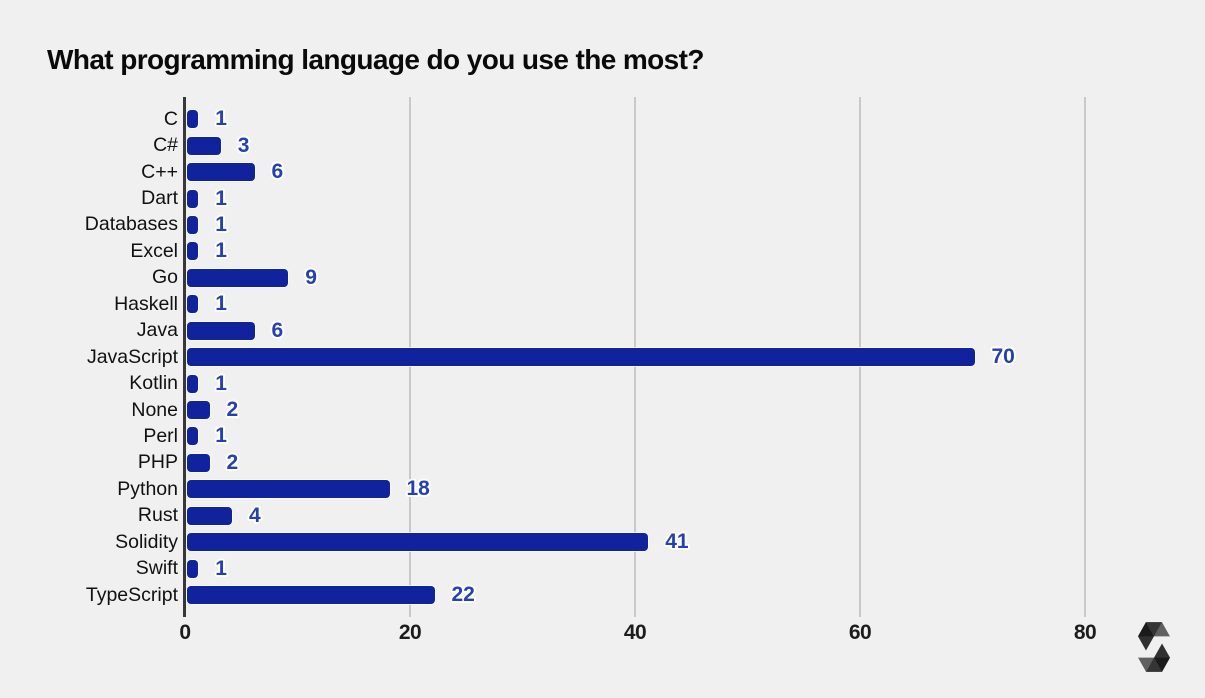 The height and width of the screenshot is (698, 1205). Describe the element at coordinates (193, 198) in the screenshot. I see `bar-dart` at that location.